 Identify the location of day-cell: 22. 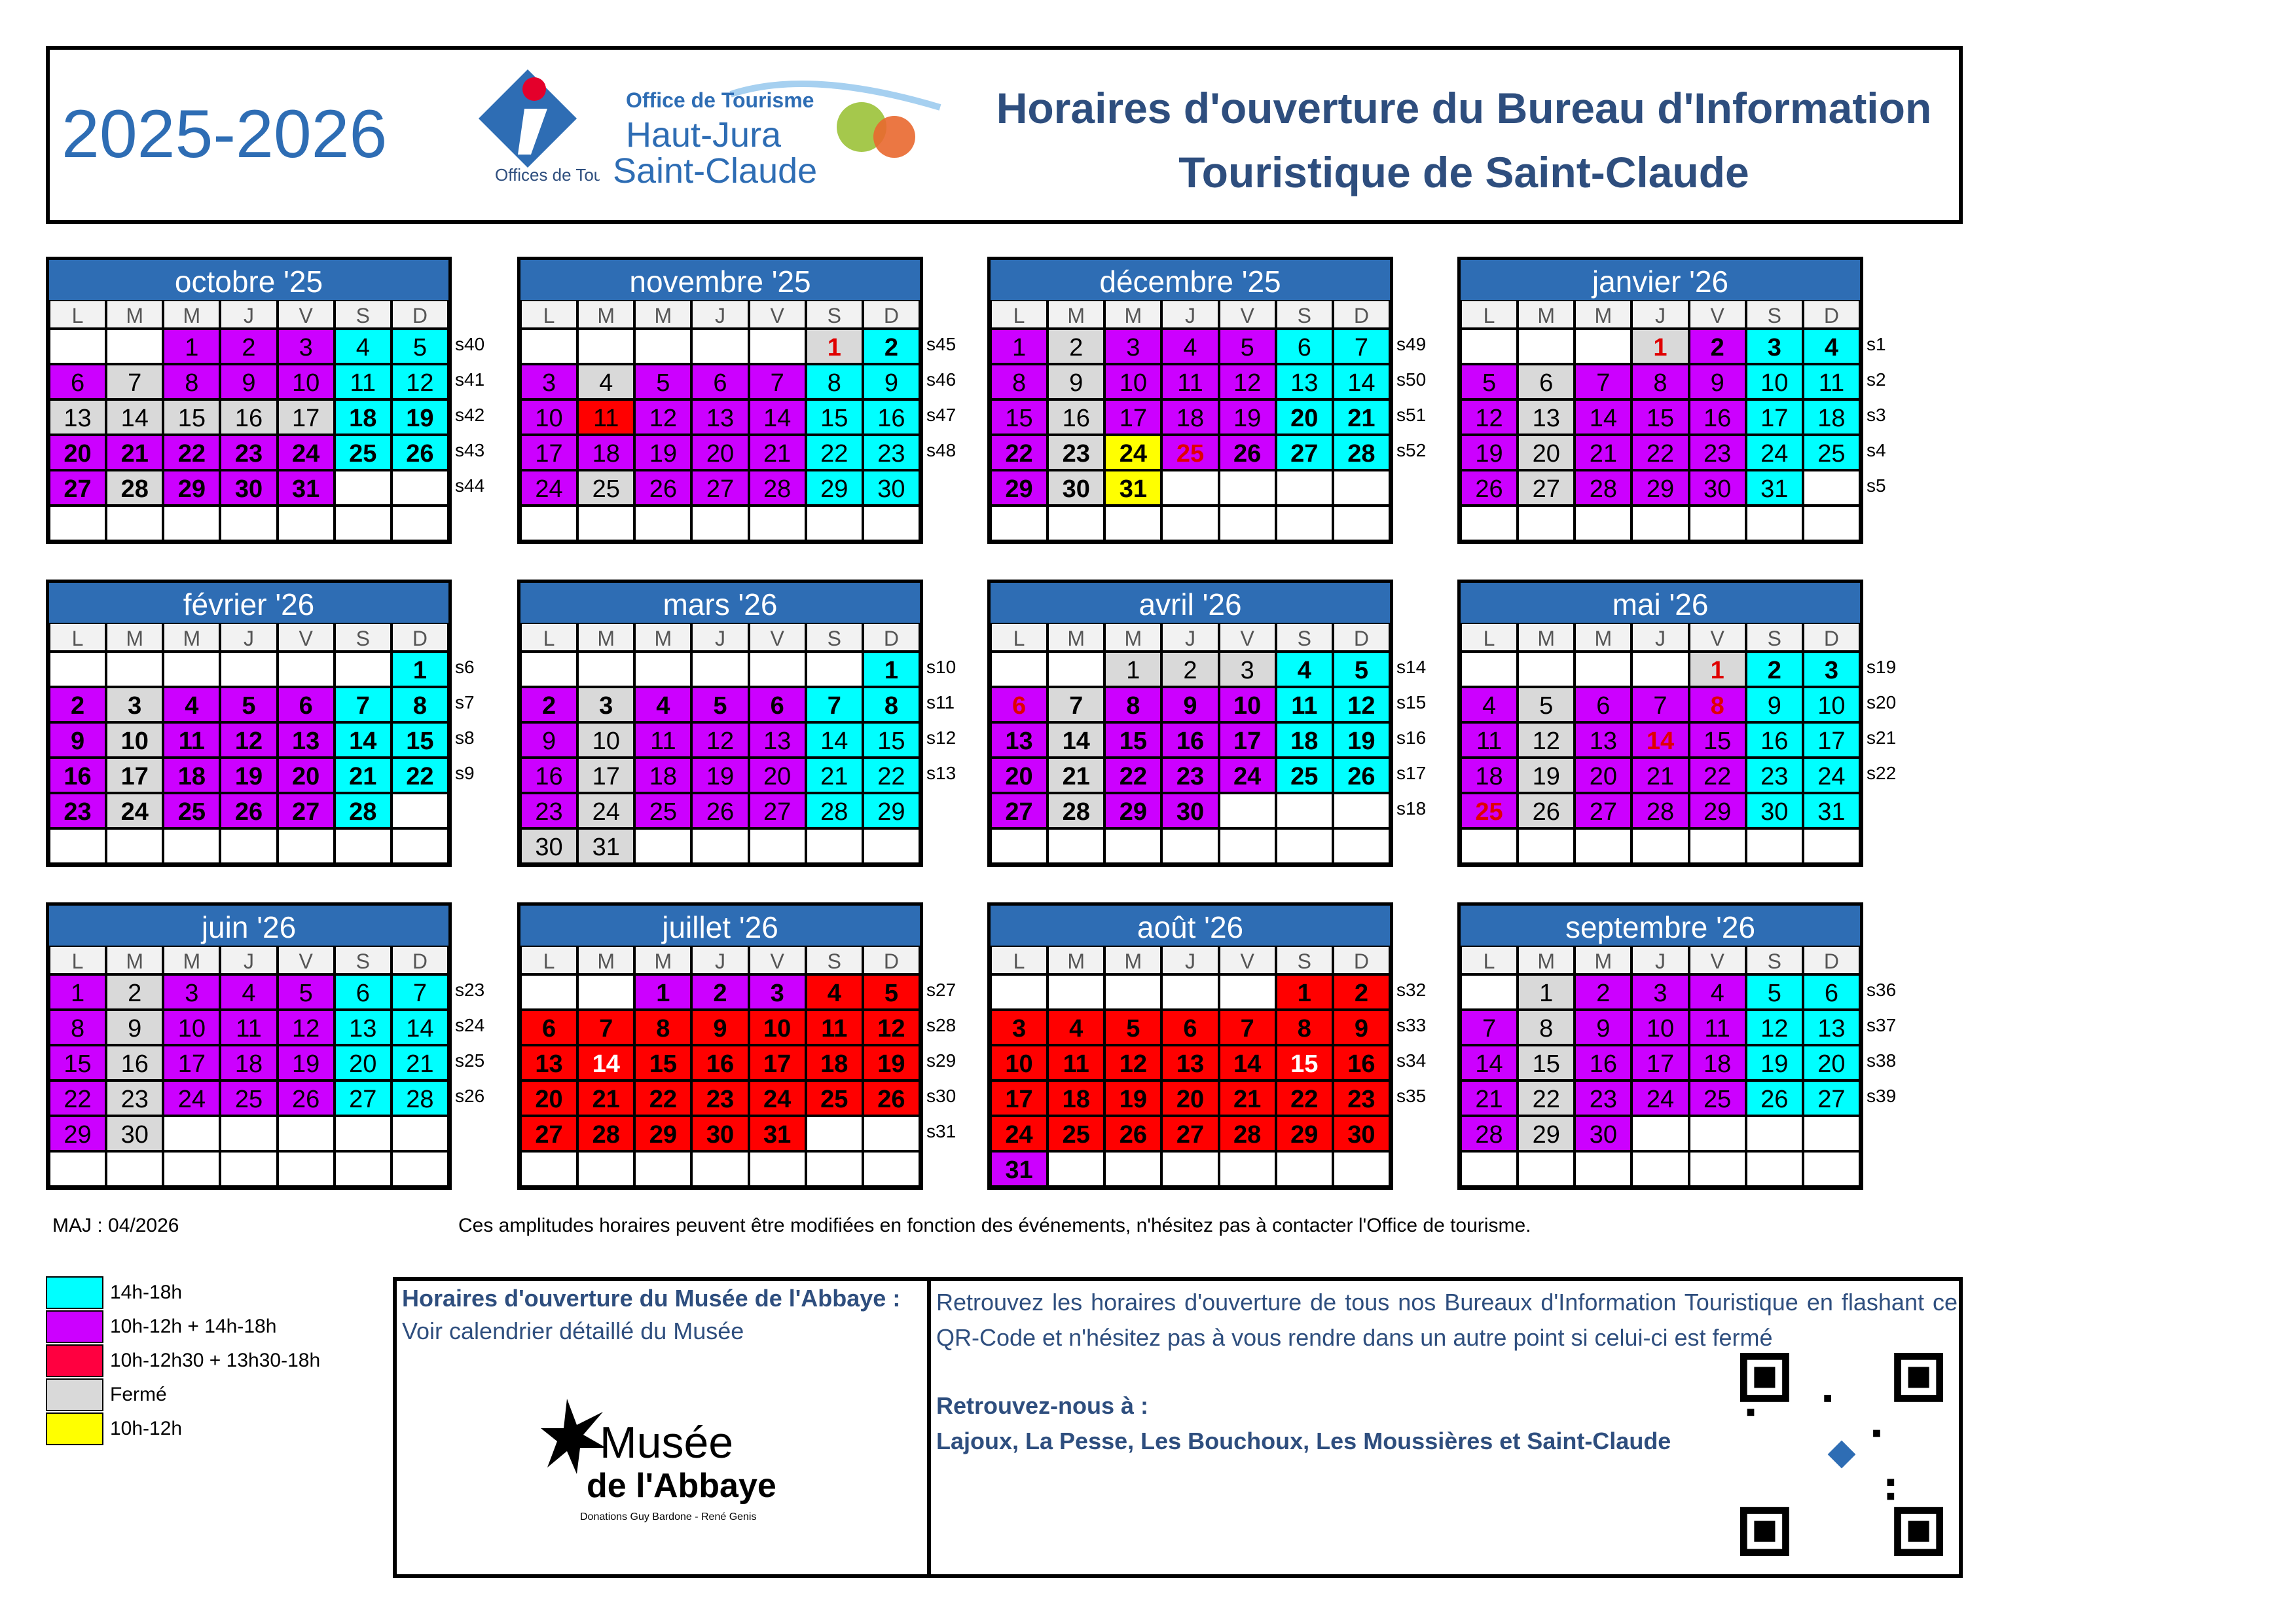
(834, 452).